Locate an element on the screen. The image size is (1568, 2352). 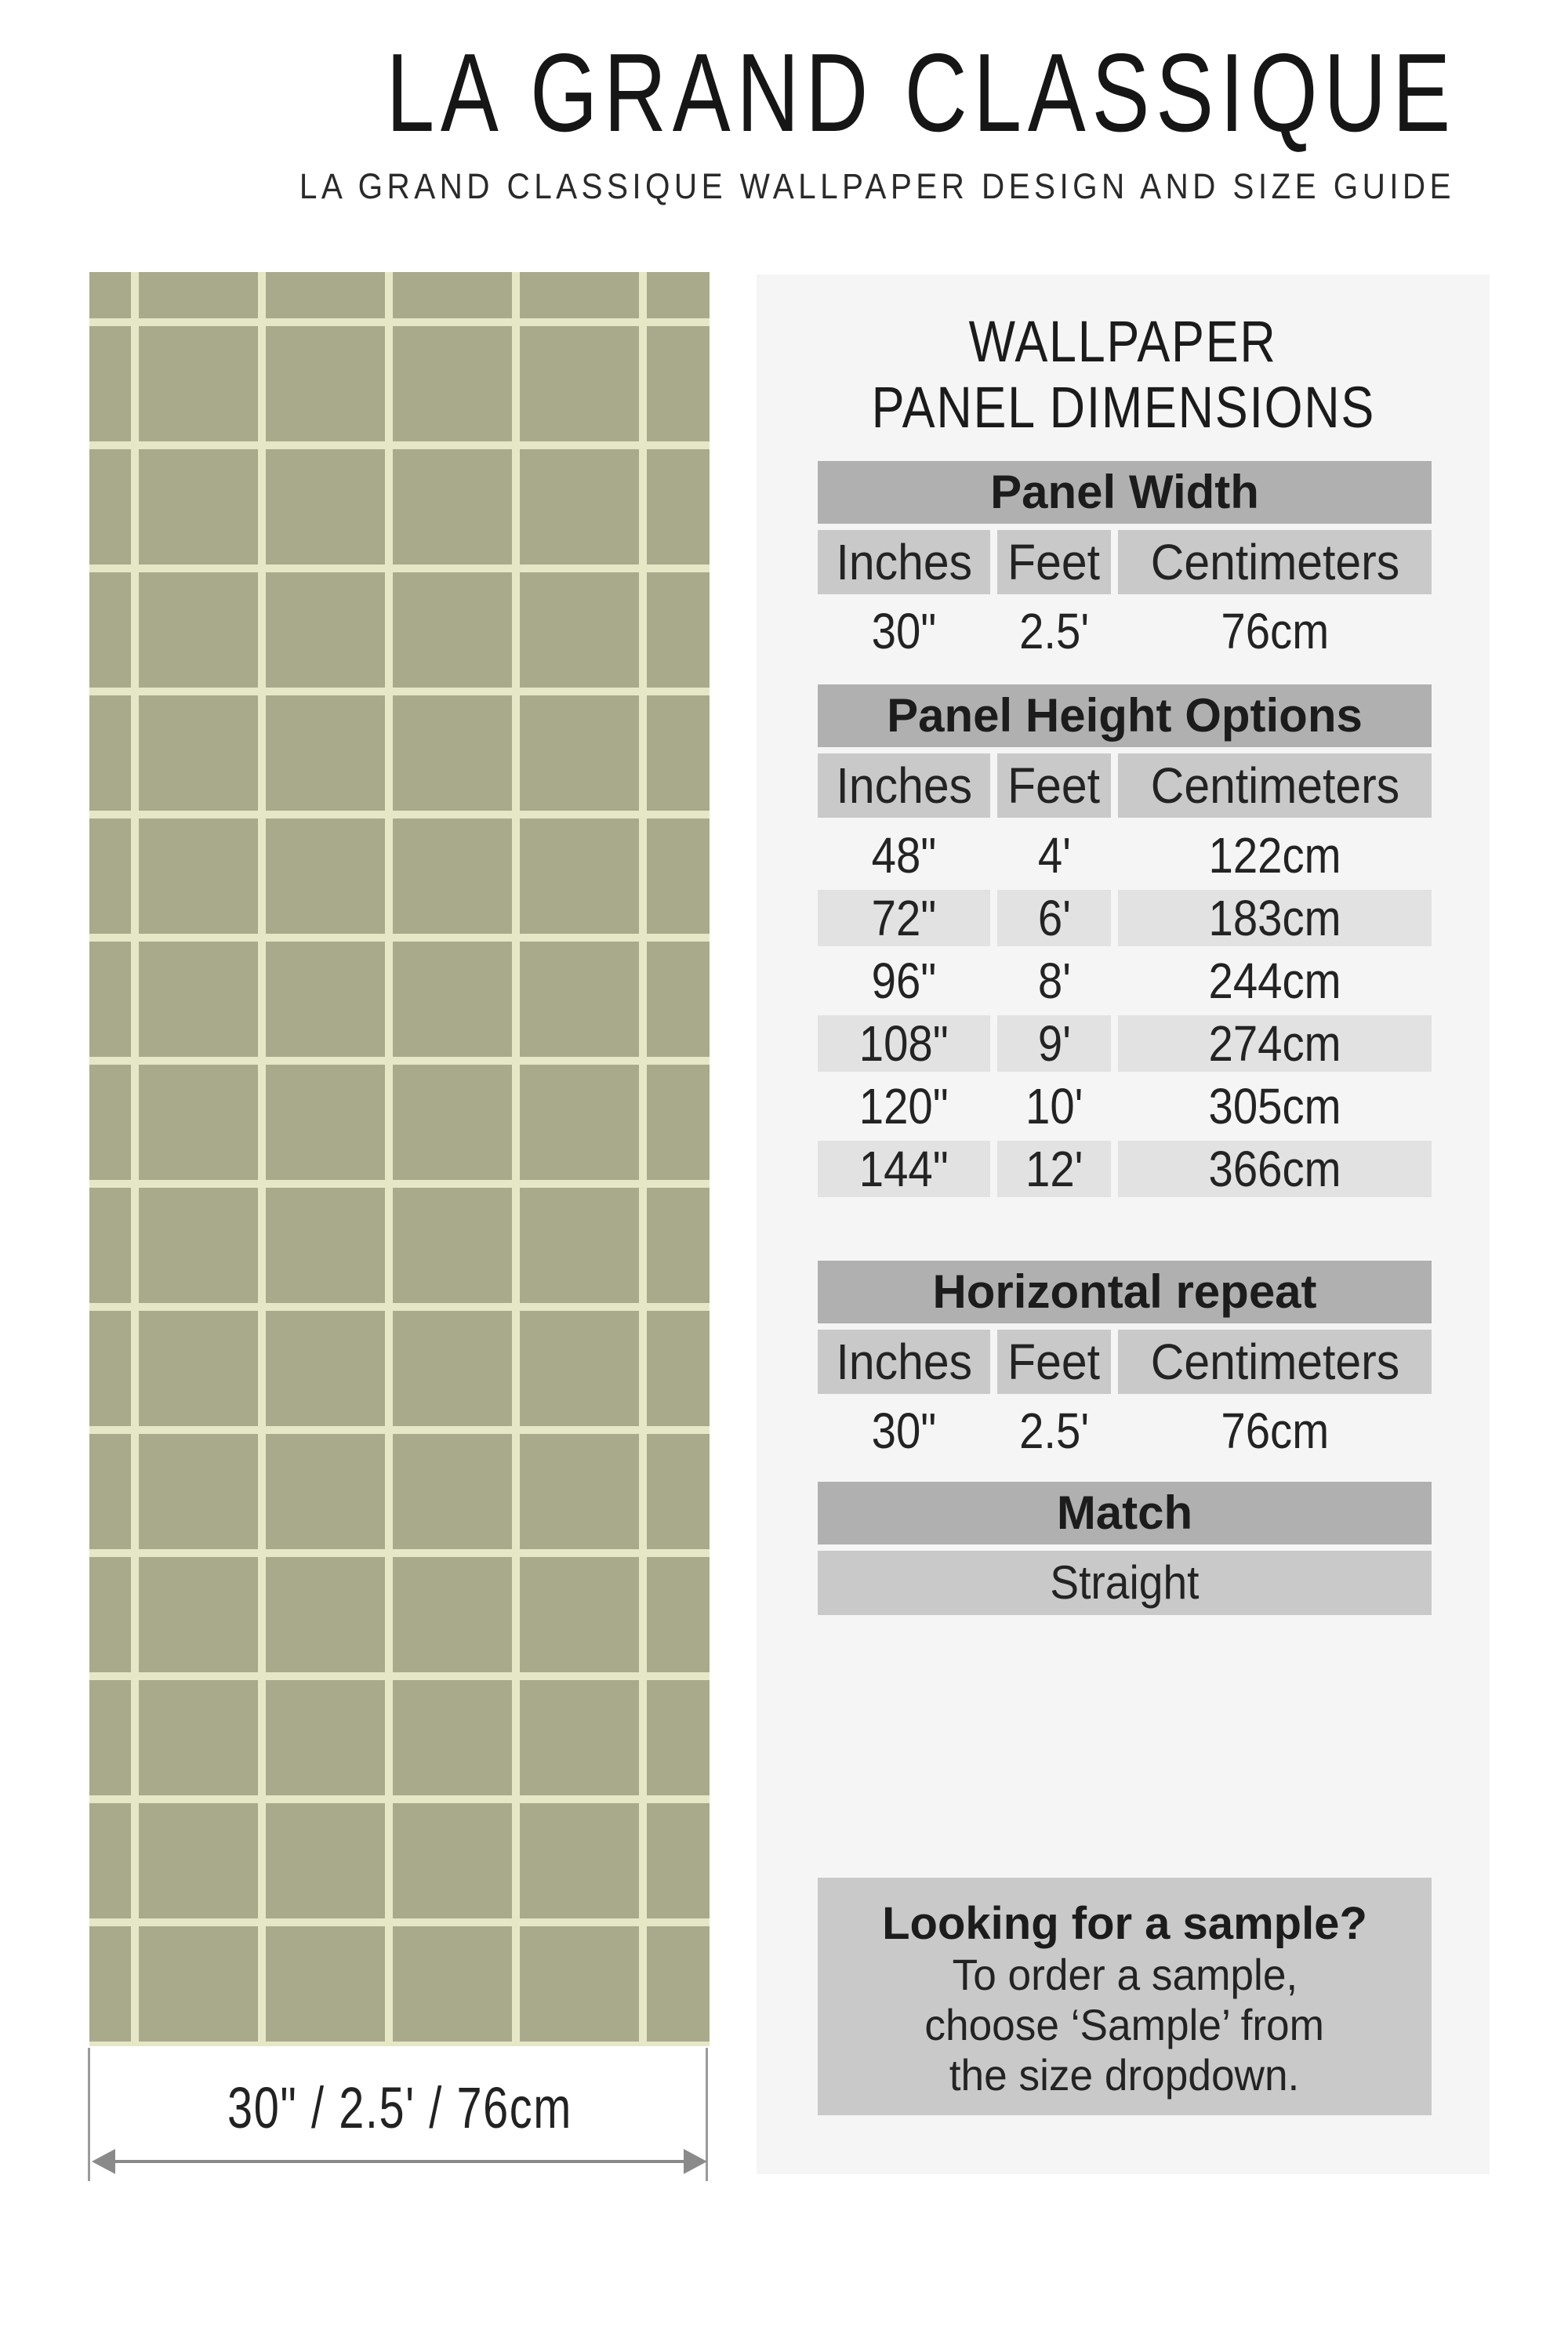
panel-width-cm-value-text: 76cm is located at coordinates (1275, 631).